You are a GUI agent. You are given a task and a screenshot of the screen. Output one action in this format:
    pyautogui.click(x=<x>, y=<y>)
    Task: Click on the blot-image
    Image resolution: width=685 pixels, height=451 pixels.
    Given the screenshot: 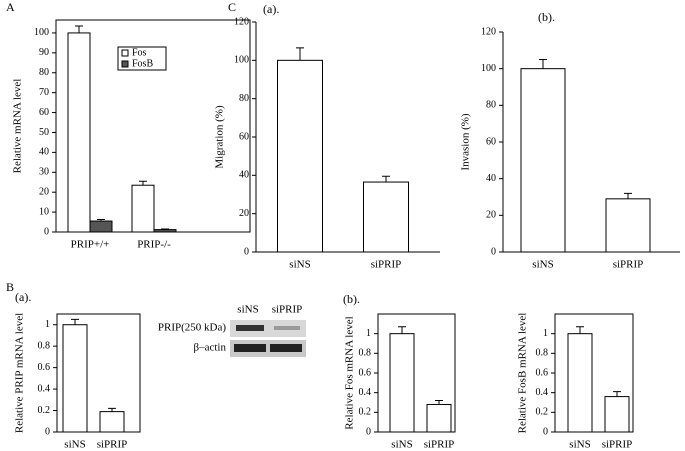 What is the action you would take?
    pyautogui.click(x=268, y=328)
    